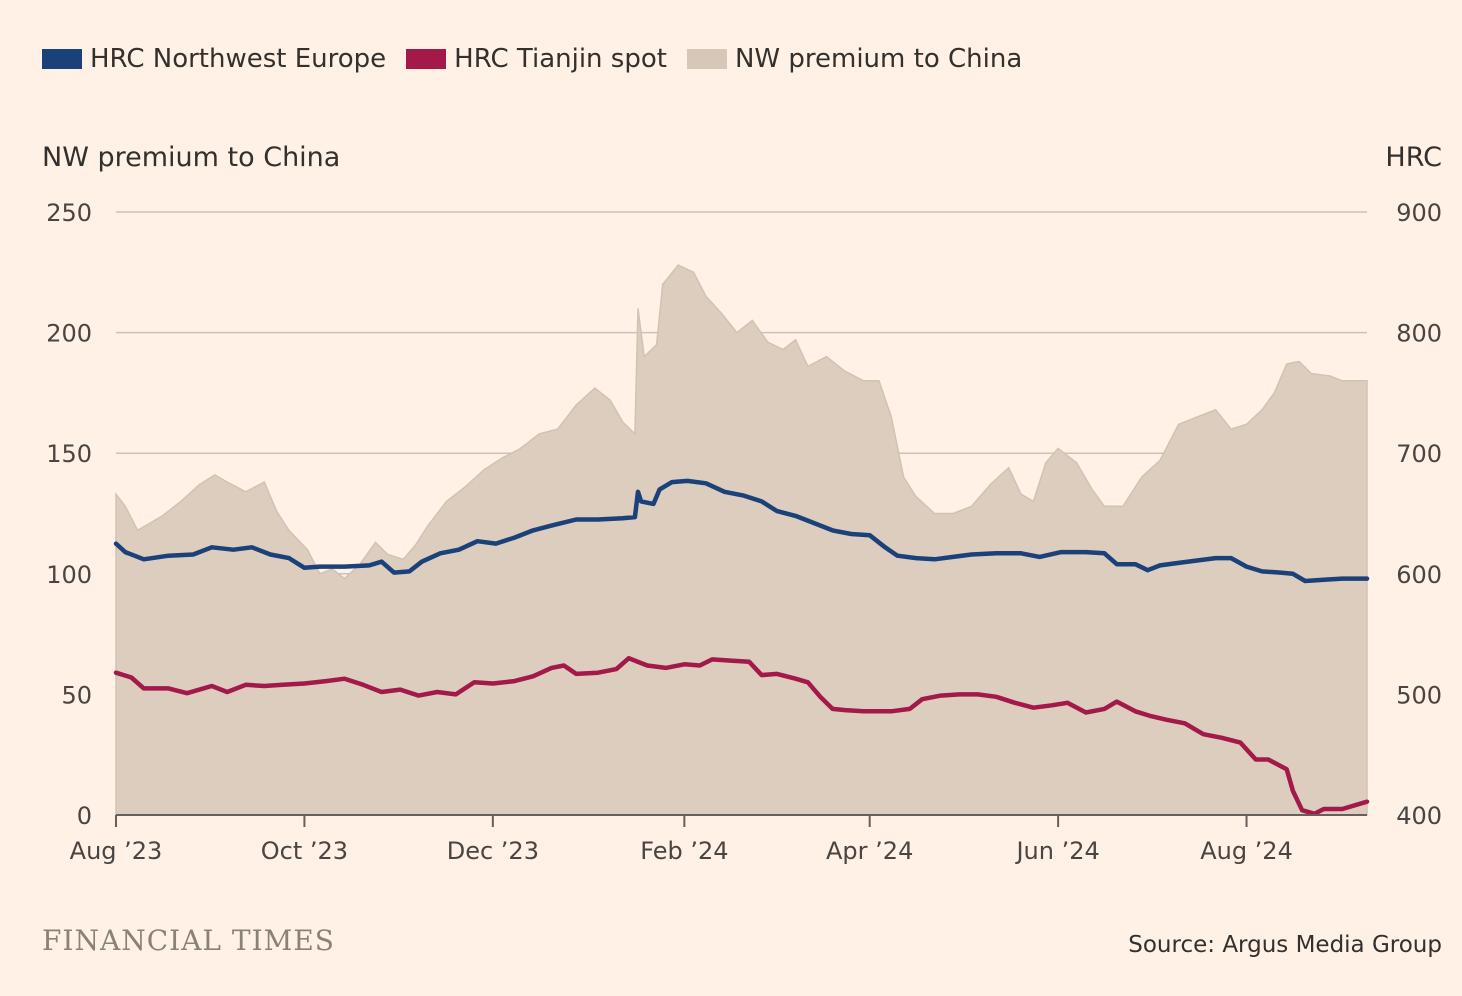  What do you see at coordinates (116, 851) in the screenshot?
I see `x-tick-label: Aug ’23` at bounding box center [116, 851].